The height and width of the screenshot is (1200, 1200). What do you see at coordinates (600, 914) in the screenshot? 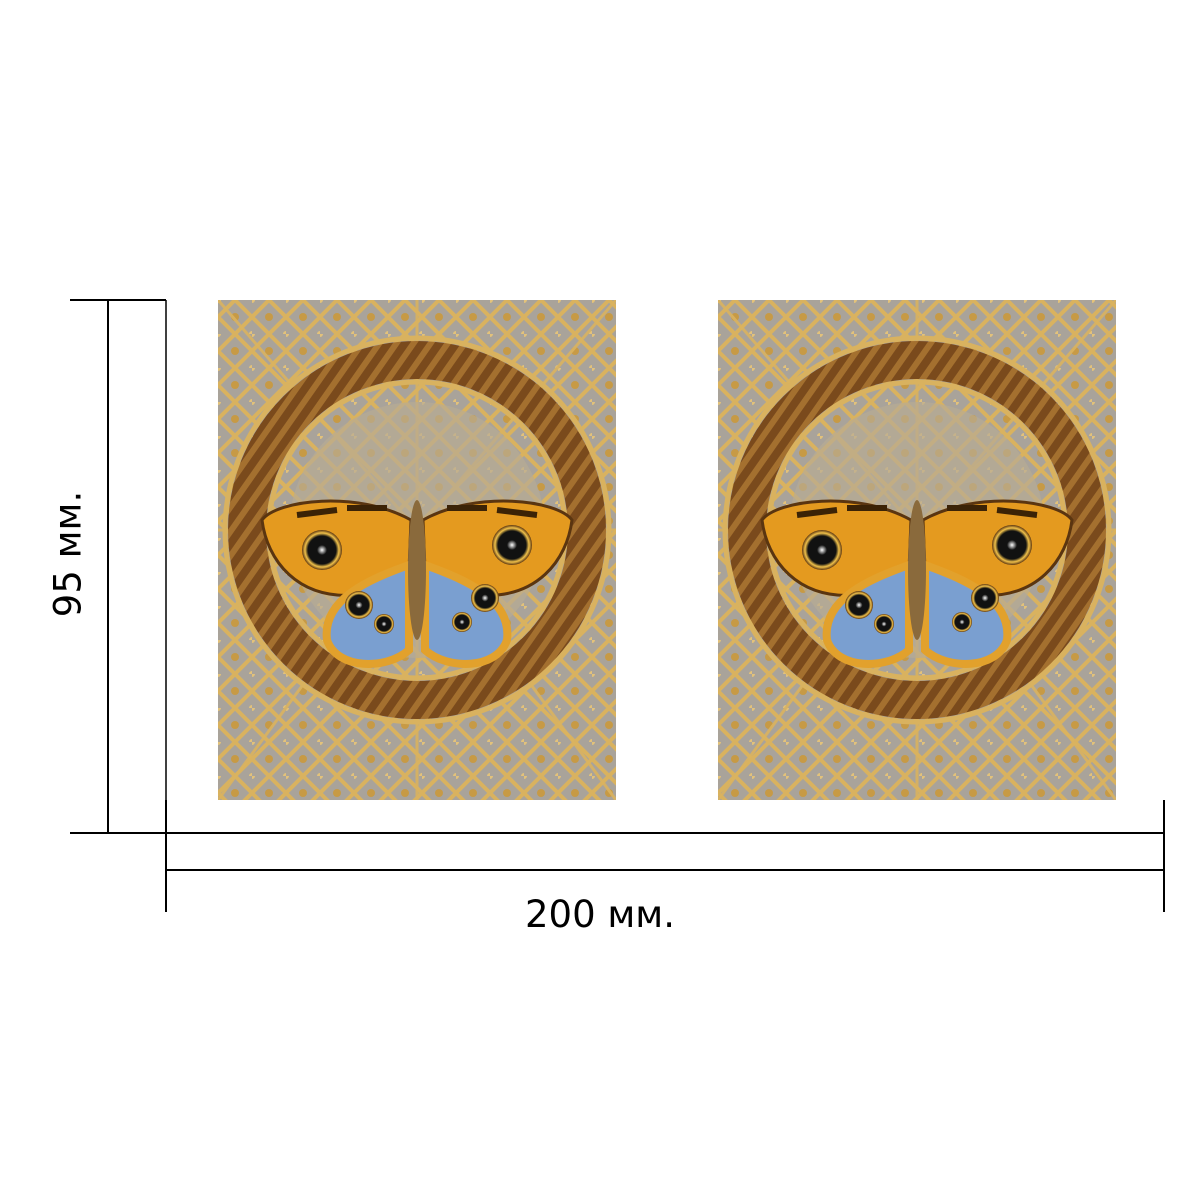
I see `width-label: 200 мм.` at bounding box center [600, 914].